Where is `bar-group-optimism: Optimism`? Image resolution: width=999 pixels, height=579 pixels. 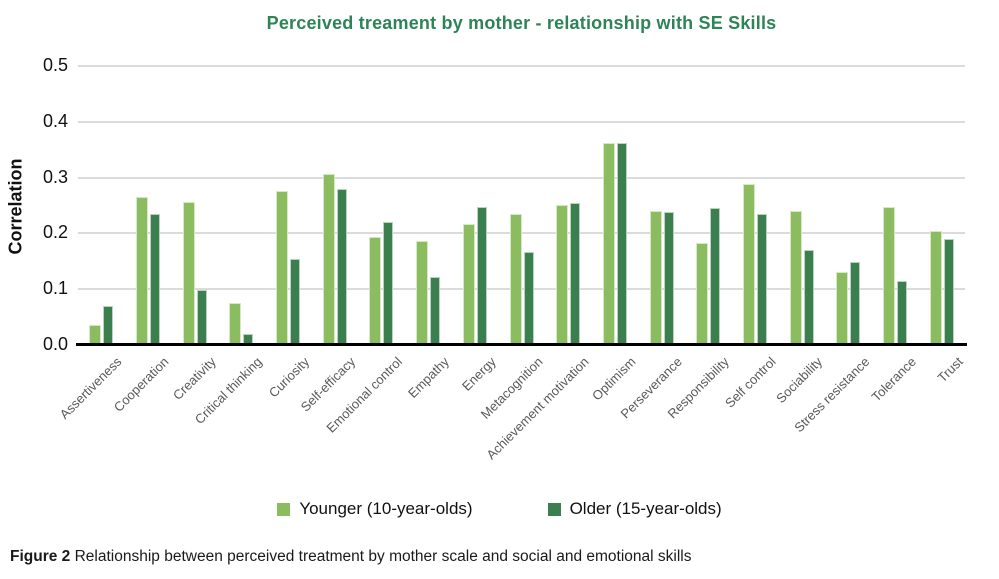 bar-group-optimism: Optimism is located at coordinates (614, 234).